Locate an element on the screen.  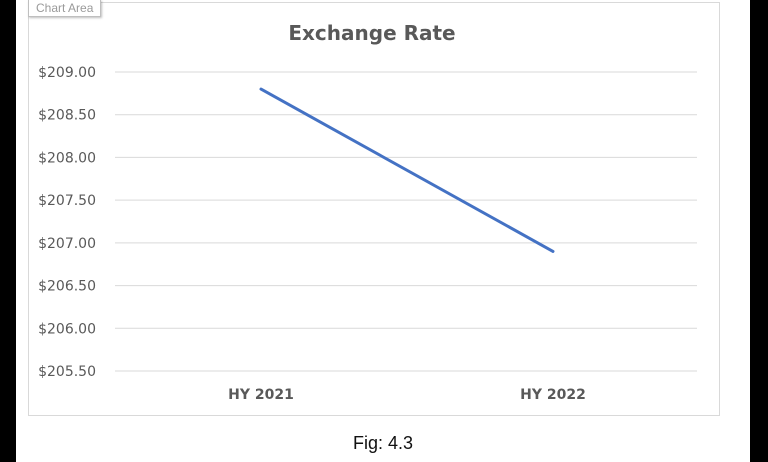
y-tick-label: $206.00 is located at coordinates (67, 329).